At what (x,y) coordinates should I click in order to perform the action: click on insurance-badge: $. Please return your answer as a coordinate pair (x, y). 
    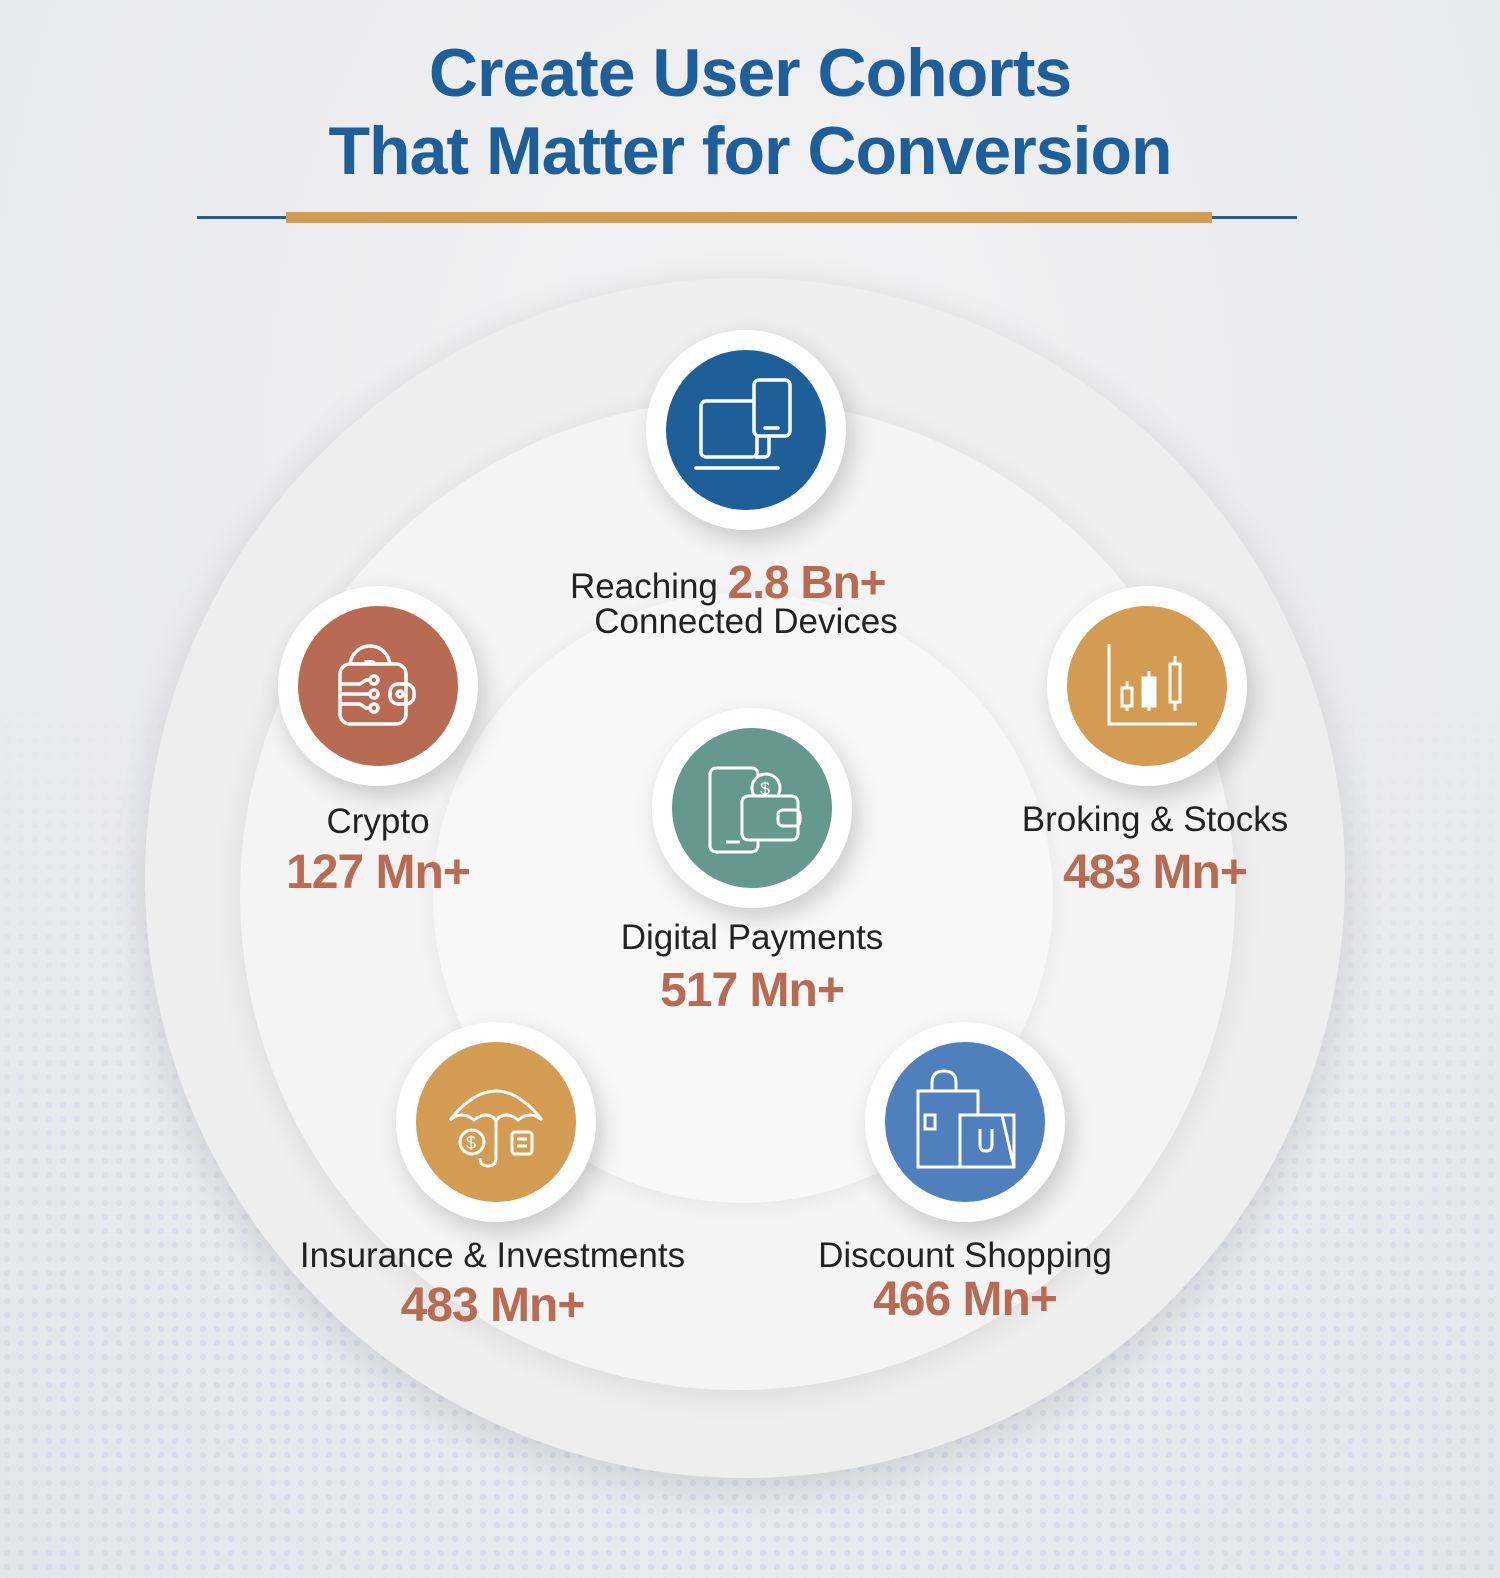
    Looking at the image, I should click on (496, 1122).